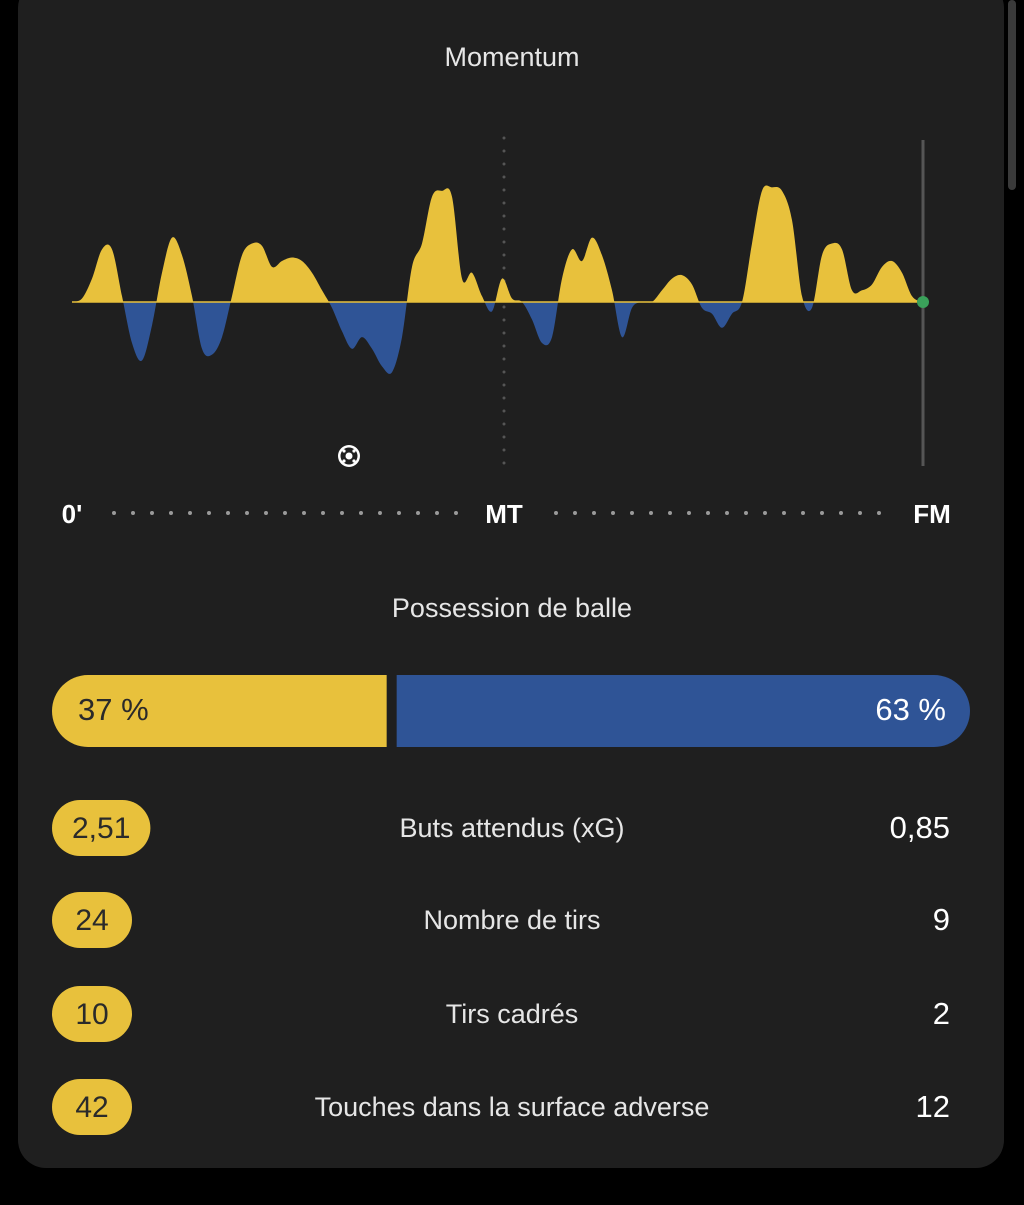  I want to click on home-stat: 42, so click(91, 1107).